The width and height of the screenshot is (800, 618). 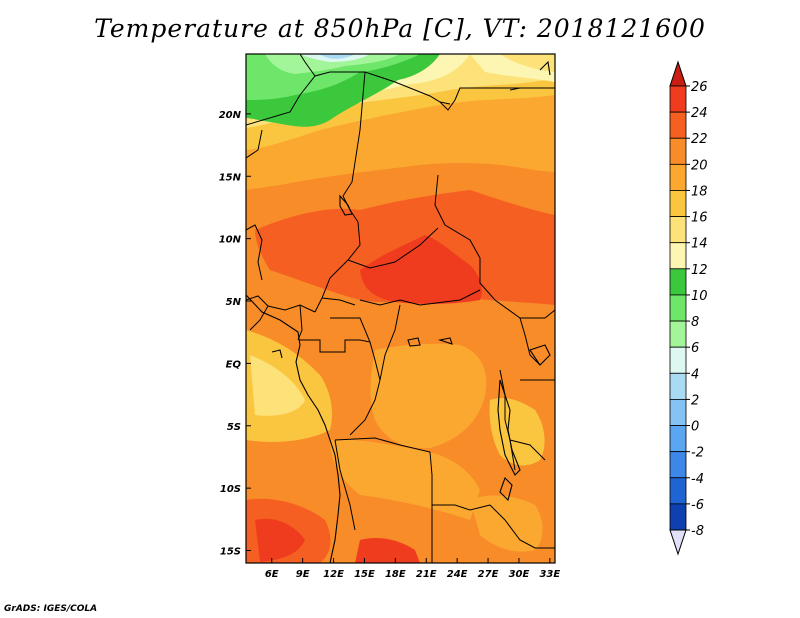 What do you see at coordinates (695, 374) in the screenshot?
I see `colorbar-label: 4` at bounding box center [695, 374].